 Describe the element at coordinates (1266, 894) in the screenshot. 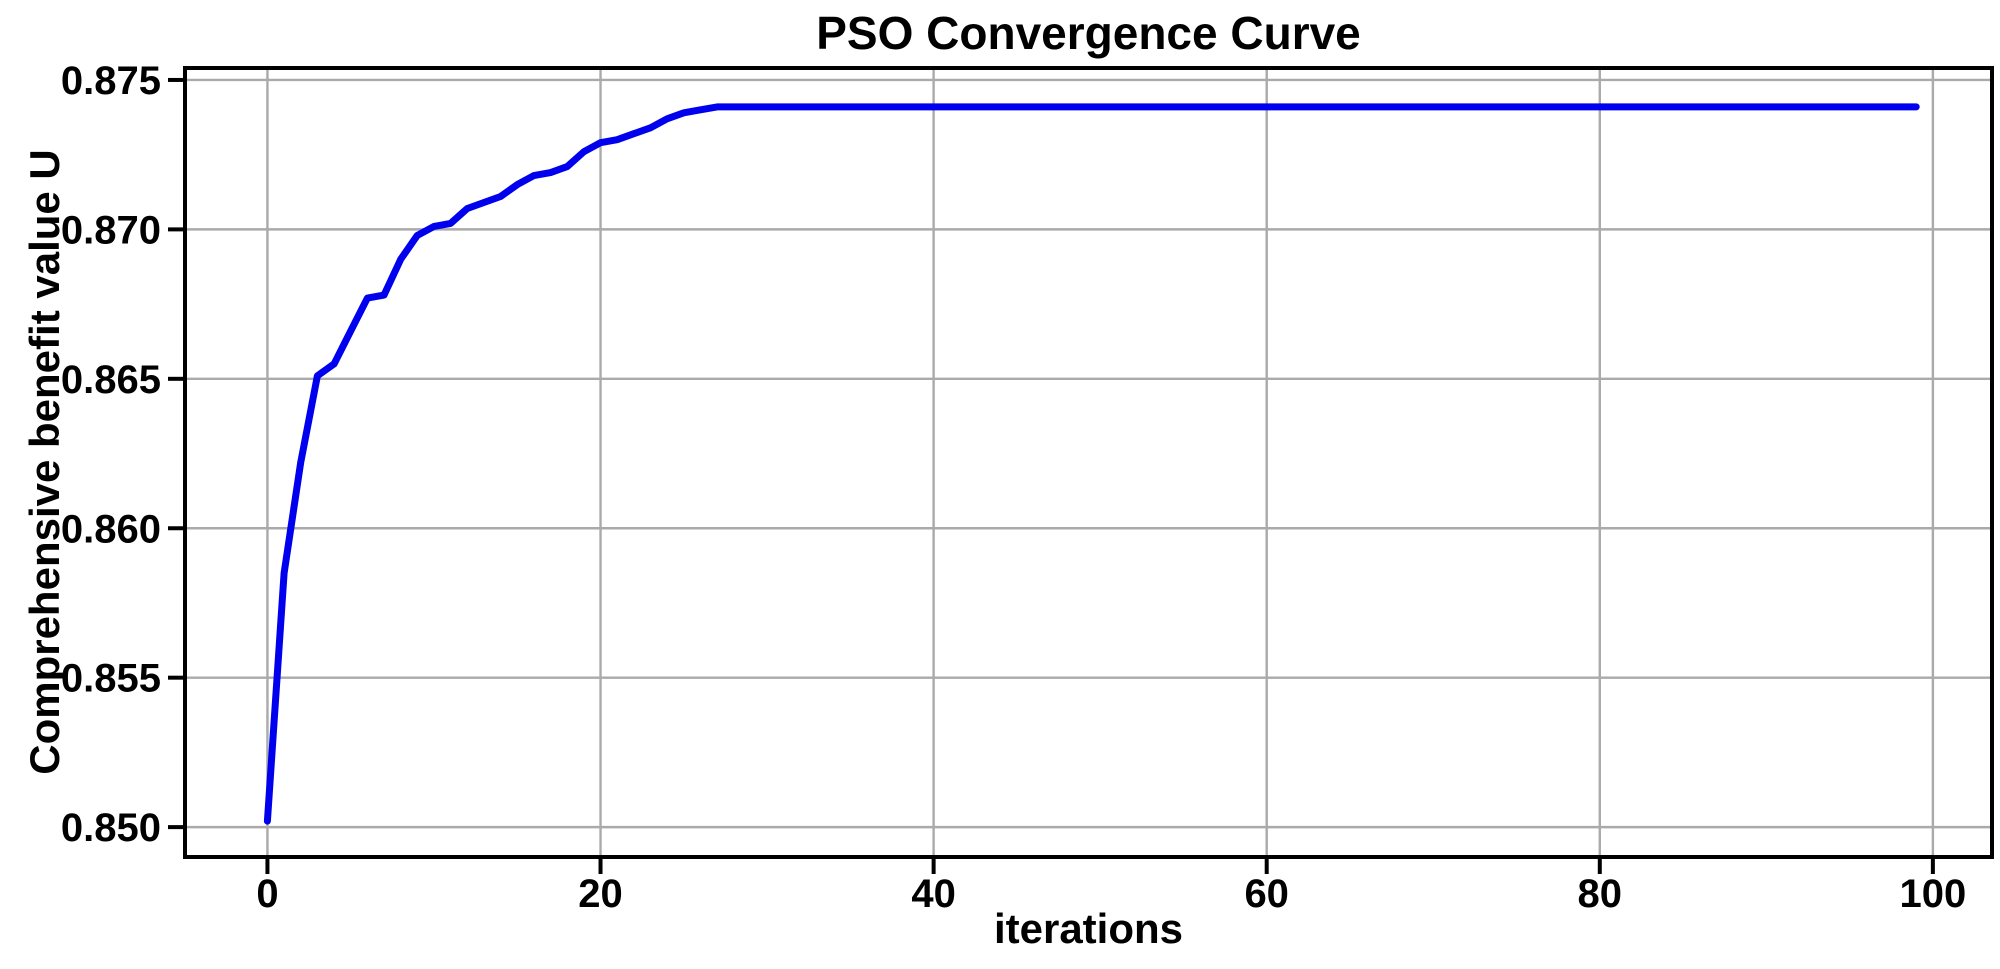

I see `x-tick-label: 60` at that location.